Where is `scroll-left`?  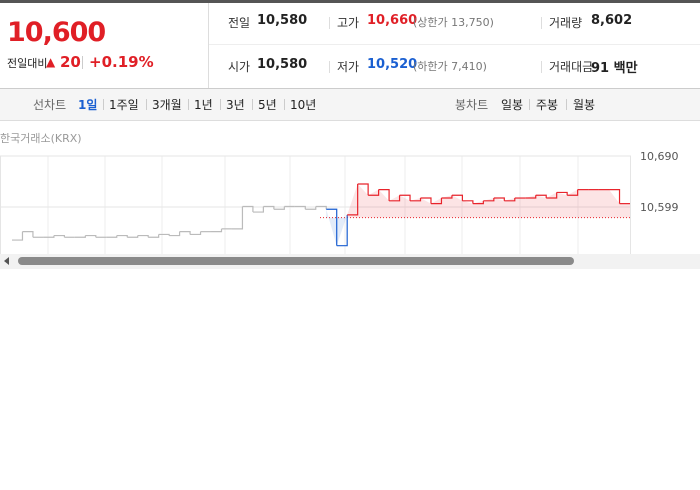 scroll-left is located at coordinates (6, 261).